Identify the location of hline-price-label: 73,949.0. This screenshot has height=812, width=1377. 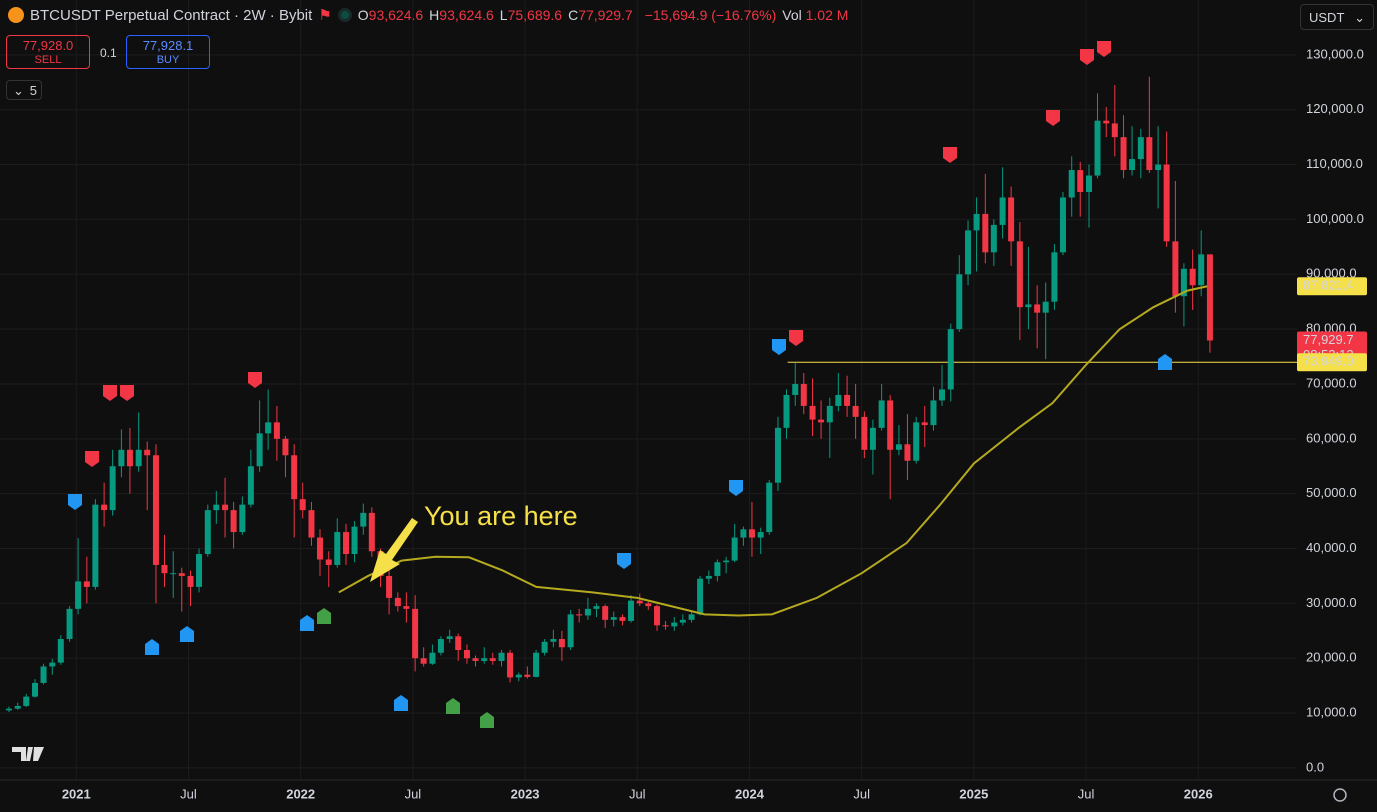
(1328, 361).